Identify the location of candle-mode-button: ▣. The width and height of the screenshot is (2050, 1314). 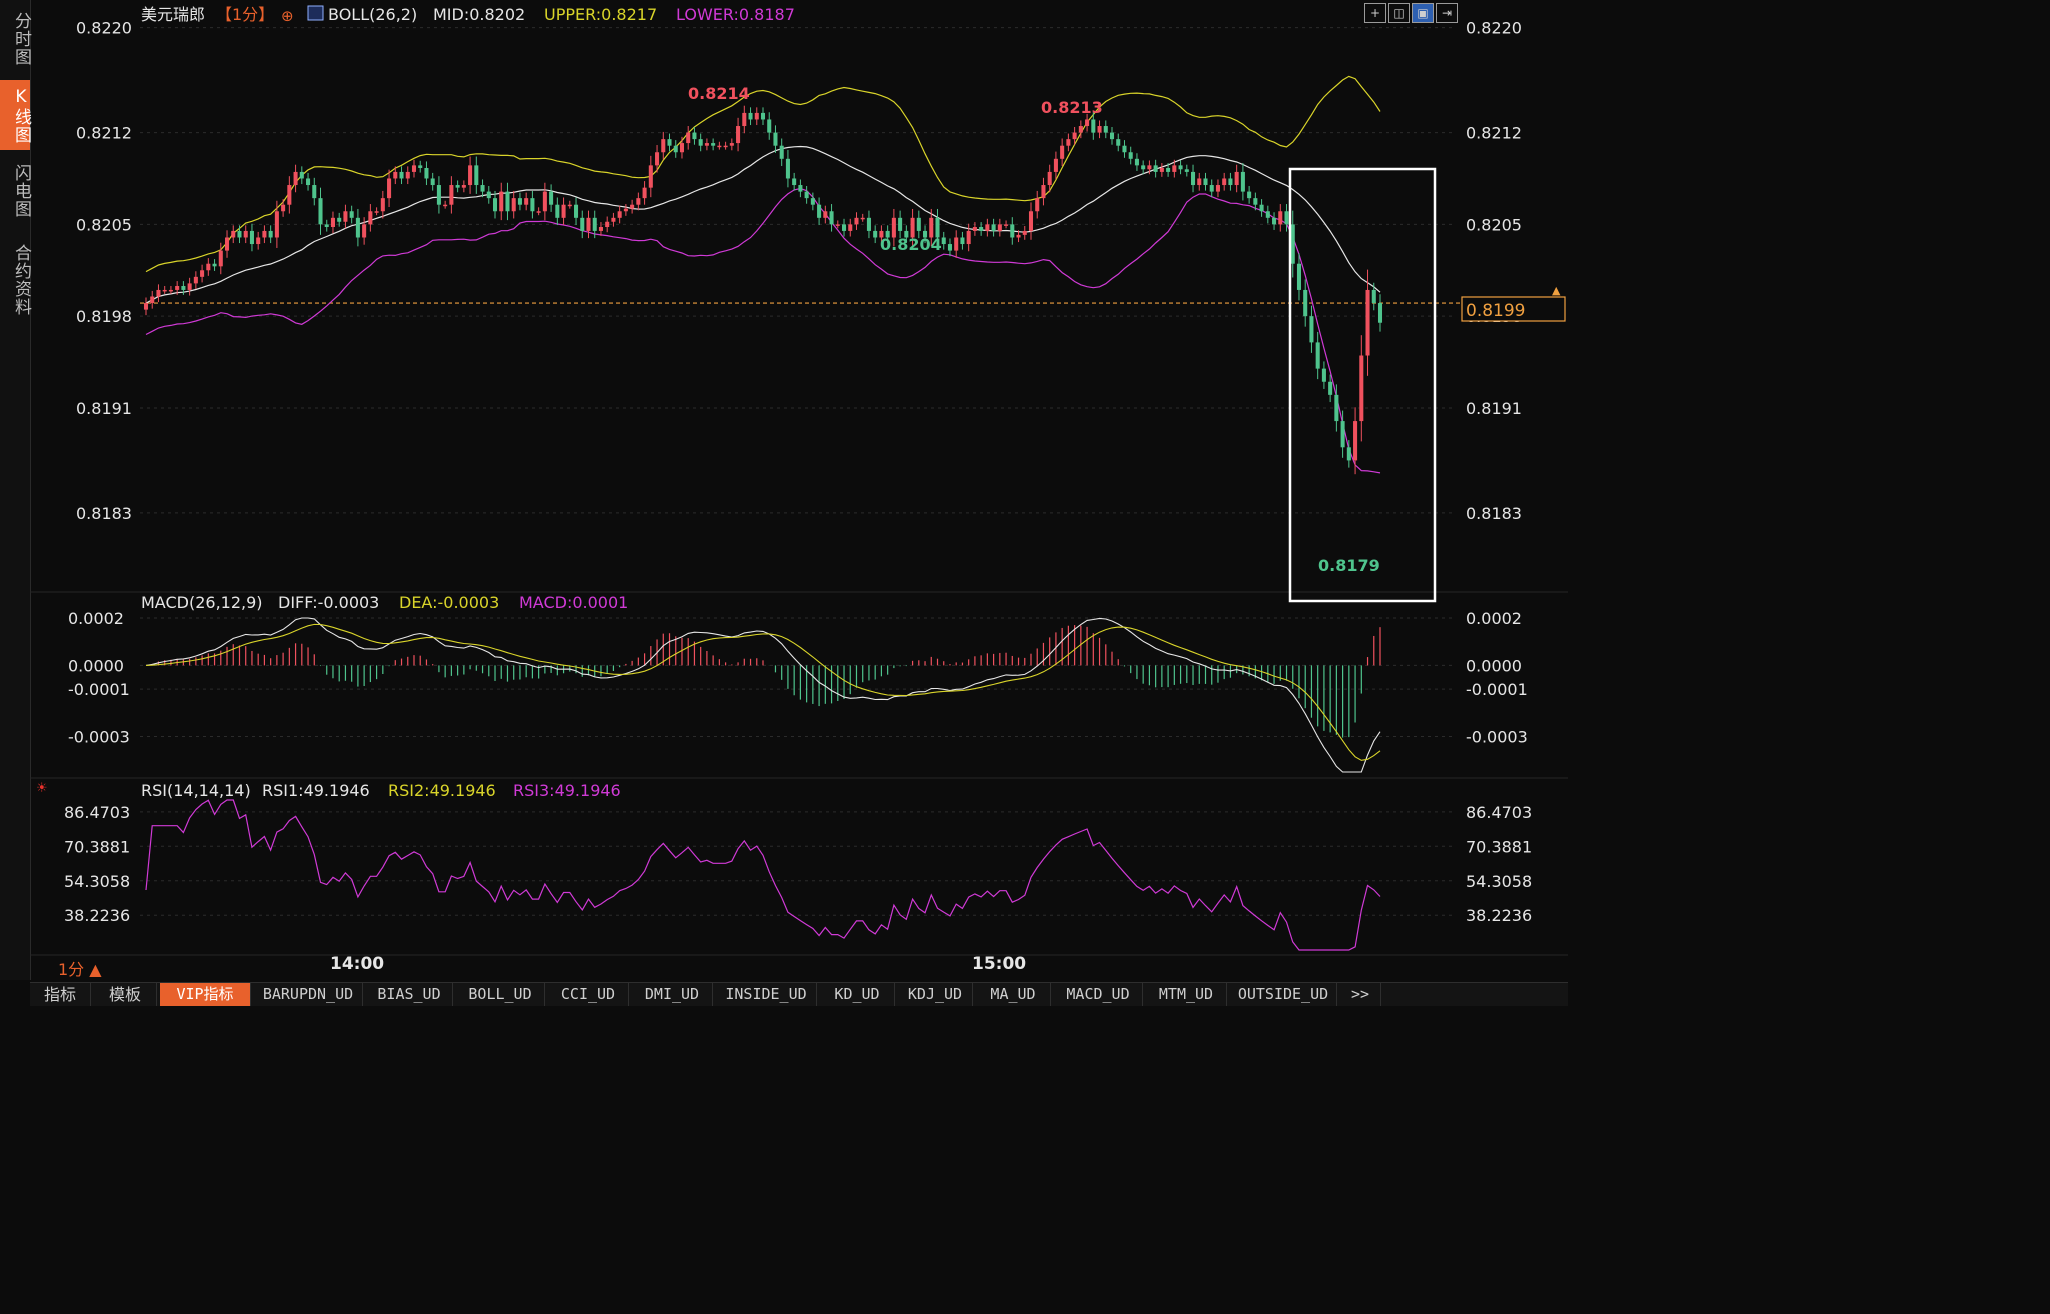
(1423, 13).